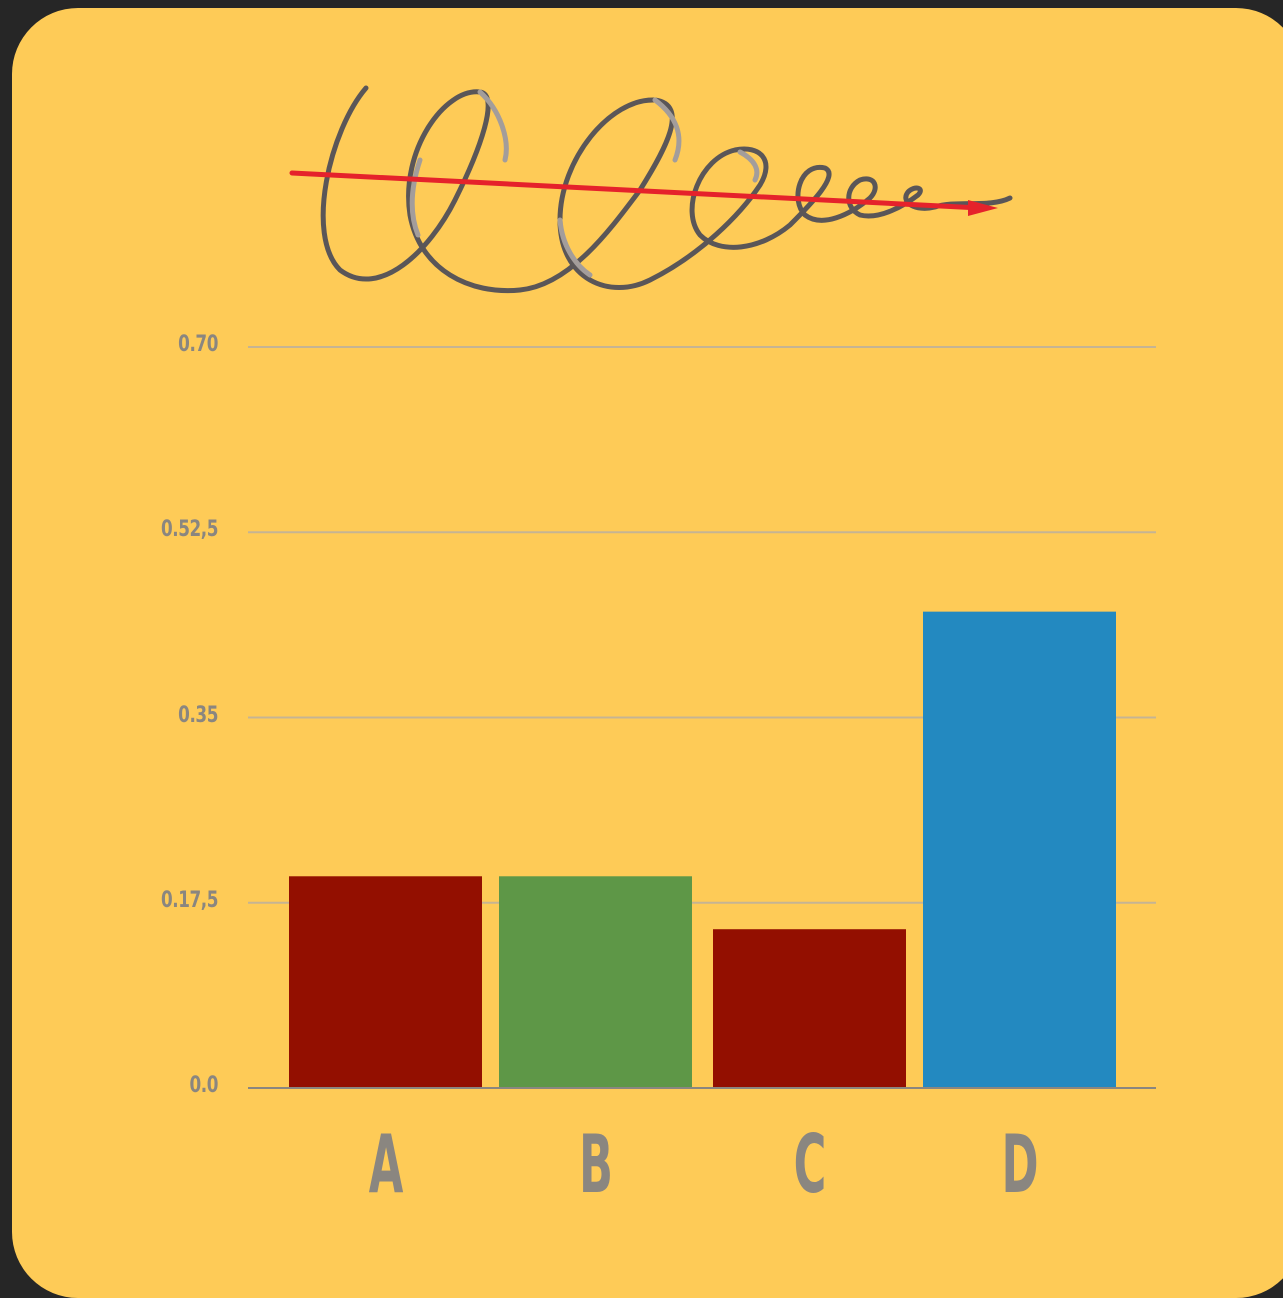 The width and height of the screenshot is (1283, 1298). Describe the element at coordinates (189, 900) in the screenshot. I see `y-tick-label: 0.17,5` at that location.